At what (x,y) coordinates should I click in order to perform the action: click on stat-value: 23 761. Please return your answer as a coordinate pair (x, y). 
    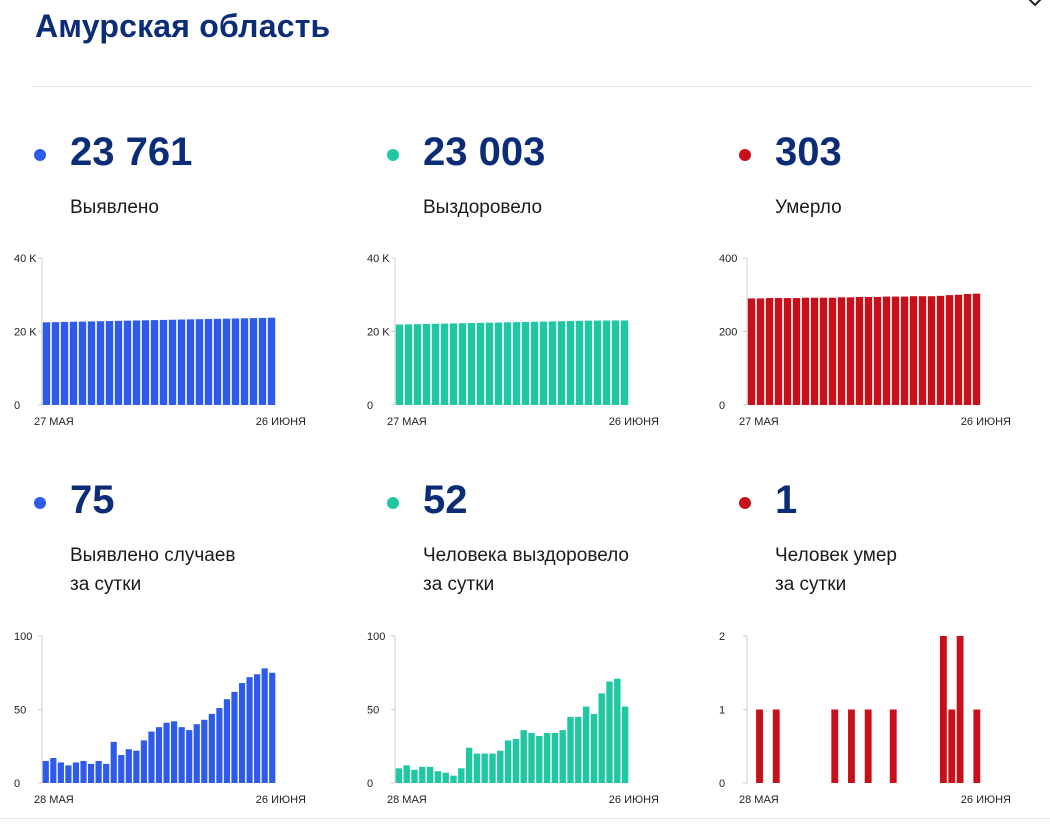
    Looking at the image, I should click on (131, 152).